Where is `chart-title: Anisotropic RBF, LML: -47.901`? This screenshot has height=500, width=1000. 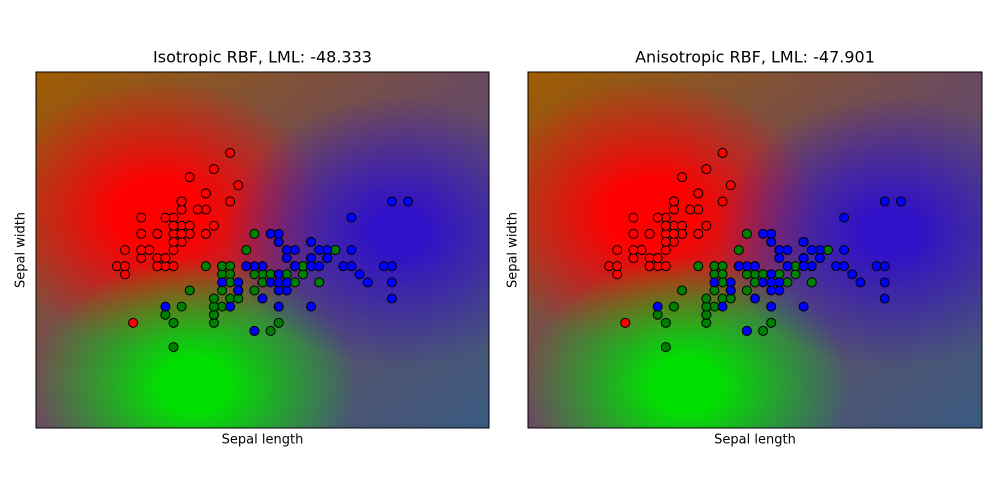 chart-title: Anisotropic RBF, LML: -47.901 is located at coordinates (755, 57).